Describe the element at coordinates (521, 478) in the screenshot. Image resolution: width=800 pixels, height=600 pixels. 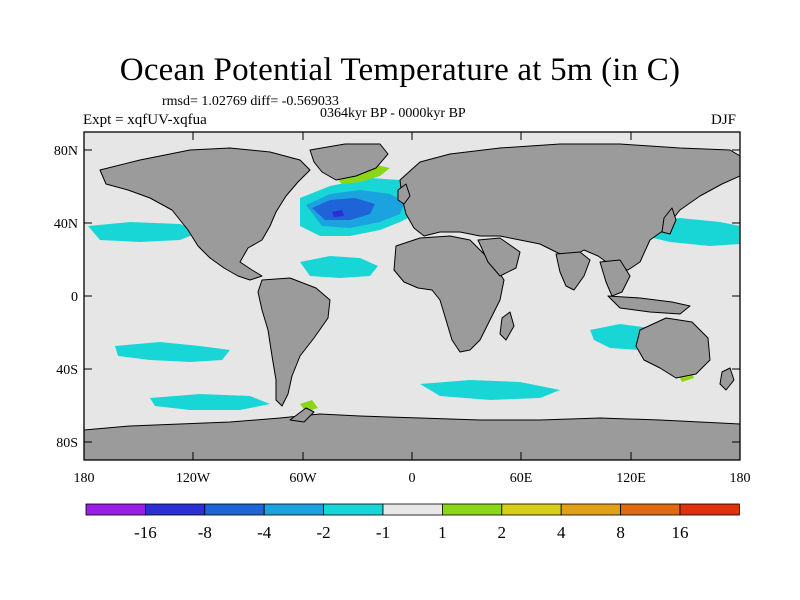
I see `lon-label-60e: 60E` at that location.